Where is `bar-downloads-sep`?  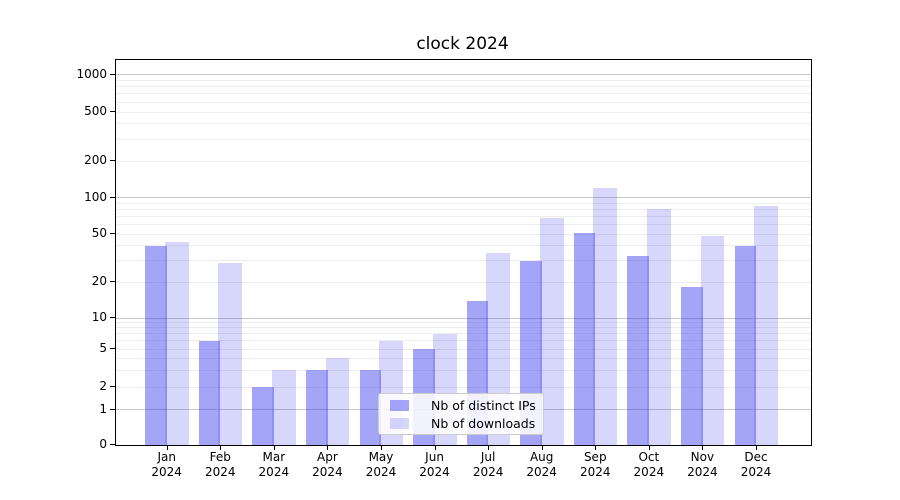 bar-downloads-sep is located at coordinates (605, 316).